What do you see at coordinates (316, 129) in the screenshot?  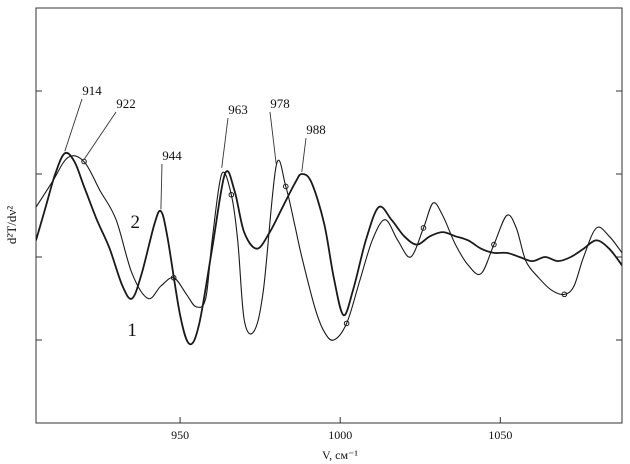 I see `peak-label-988: 988` at bounding box center [316, 129].